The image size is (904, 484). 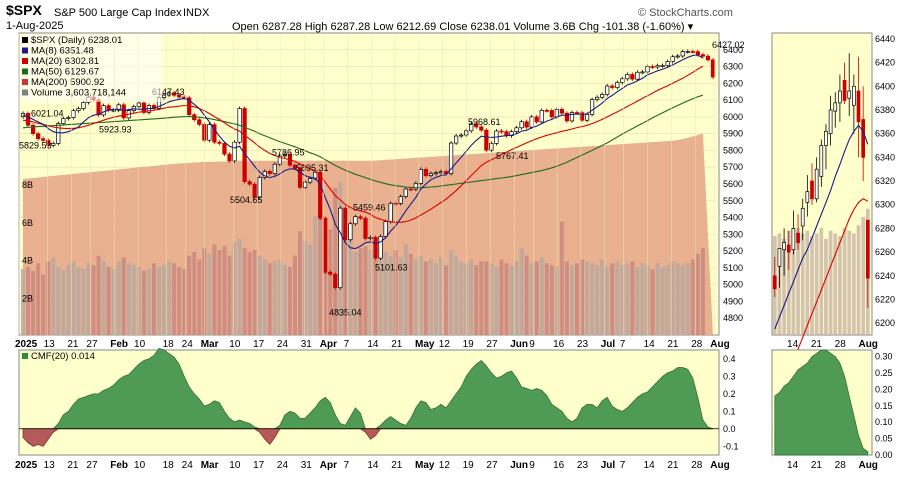 I want to click on cmf-x-tick-label: 16, so click(x=559, y=465).